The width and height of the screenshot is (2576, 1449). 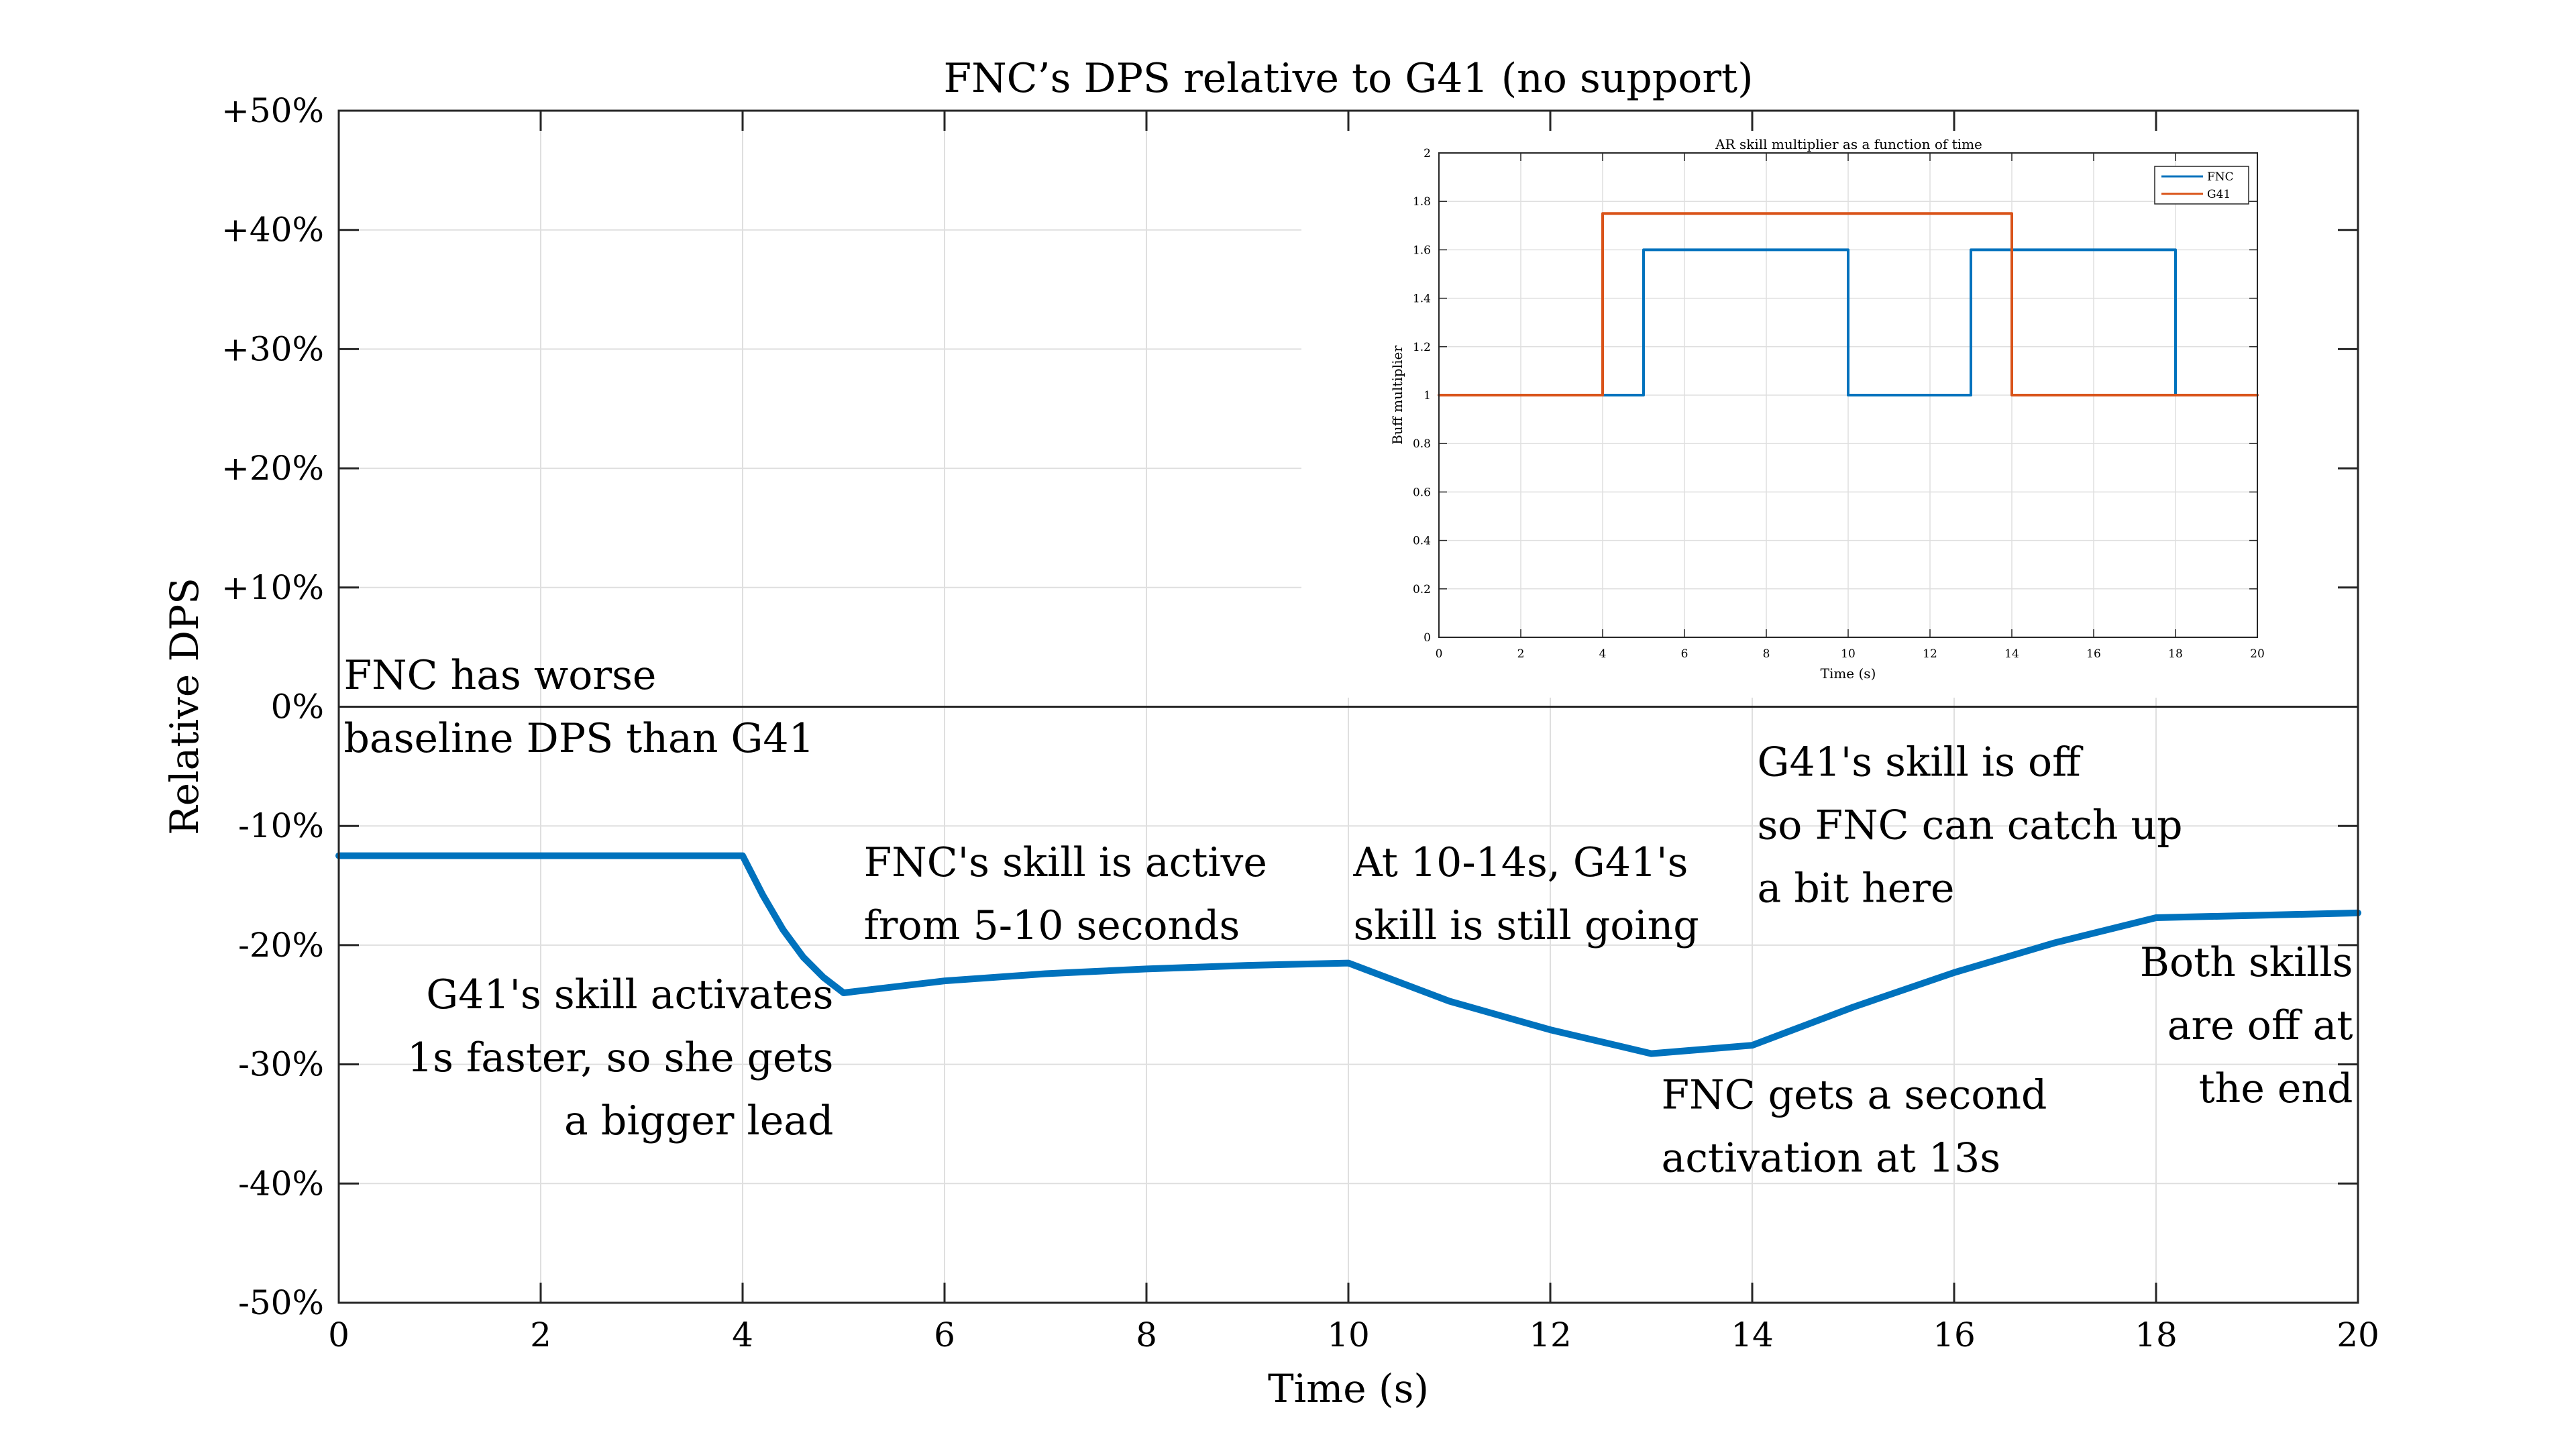 What do you see at coordinates (1854, 1094) in the screenshot?
I see `annotation-text: FNC gets a second` at bounding box center [1854, 1094].